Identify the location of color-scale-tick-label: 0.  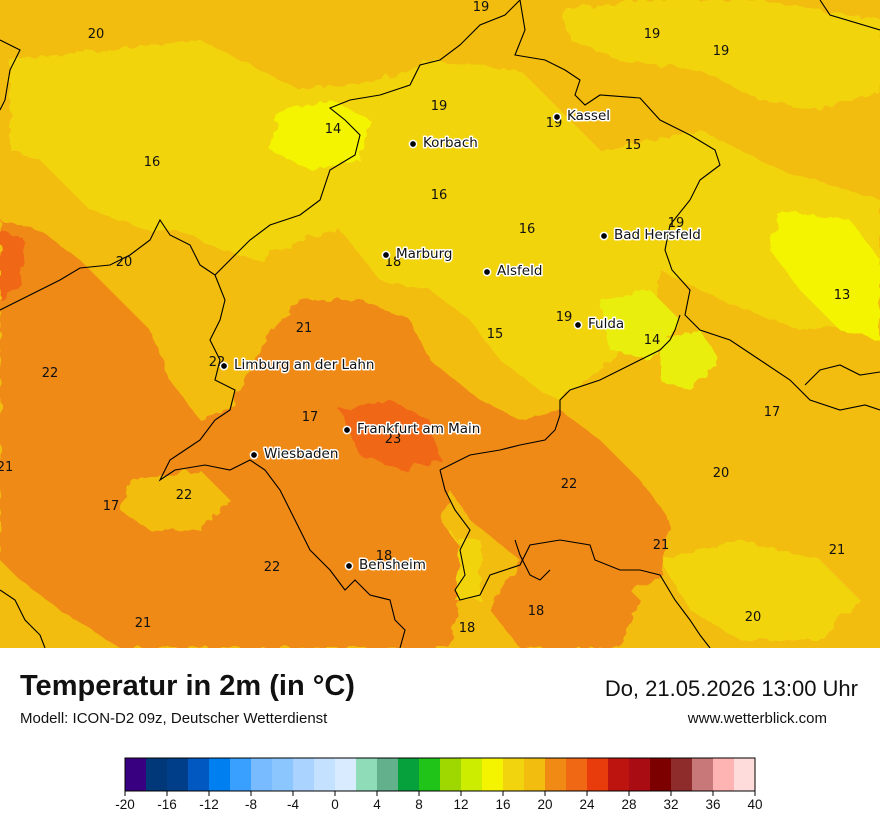
(335, 804).